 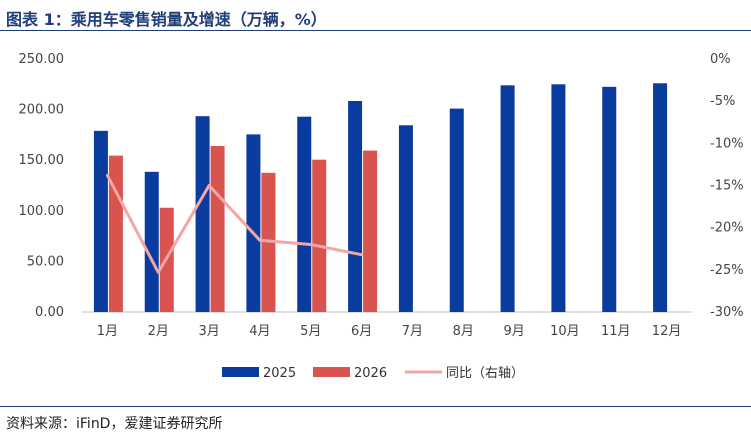 What do you see at coordinates (361, 331) in the screenshot?
I see `x-axis-tick-label: 6月` at bounding box center [361, 331].